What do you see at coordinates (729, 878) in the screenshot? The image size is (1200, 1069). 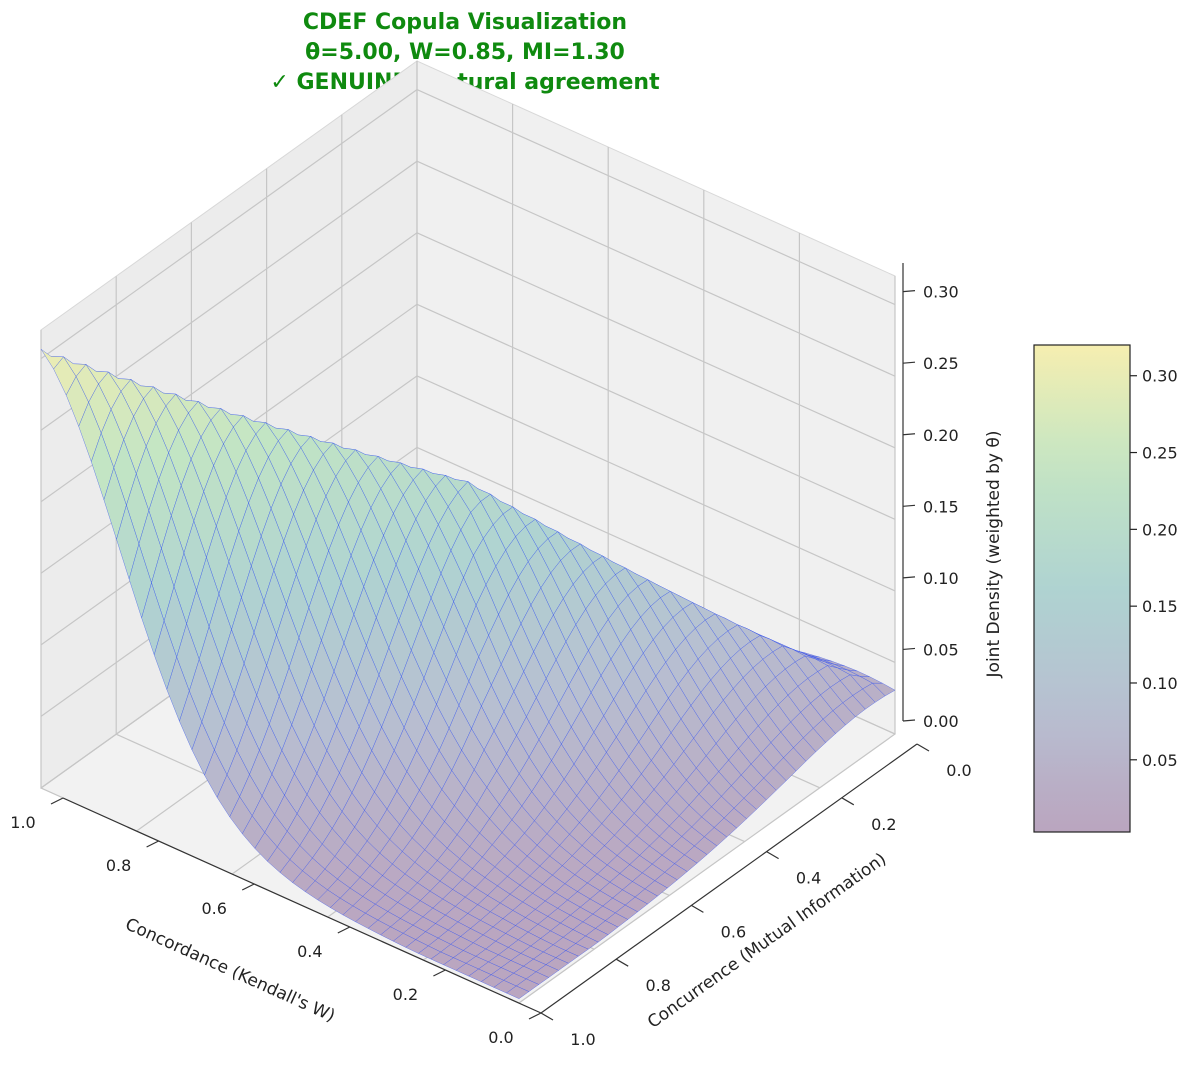 I see `y-axis-line` at bounding box center [729, 878].